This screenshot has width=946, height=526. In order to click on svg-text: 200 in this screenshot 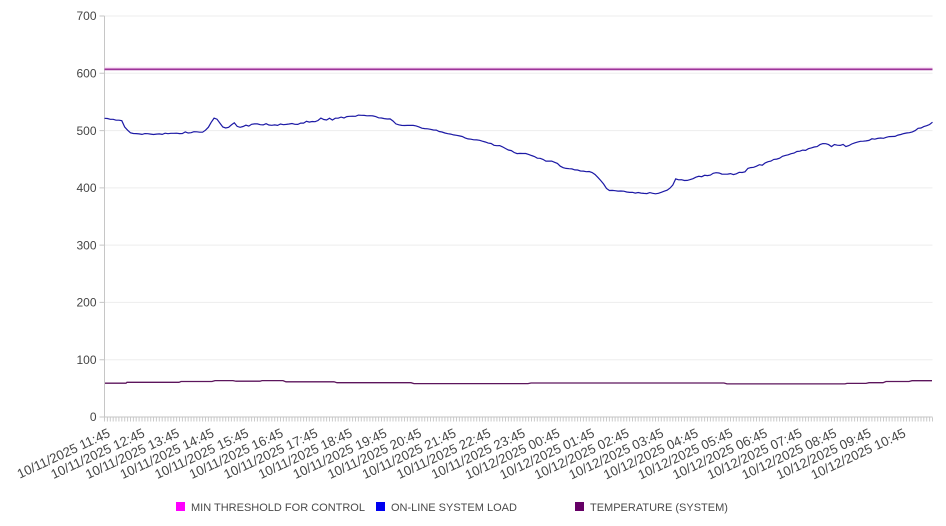, I will do `click(86, 303)`.